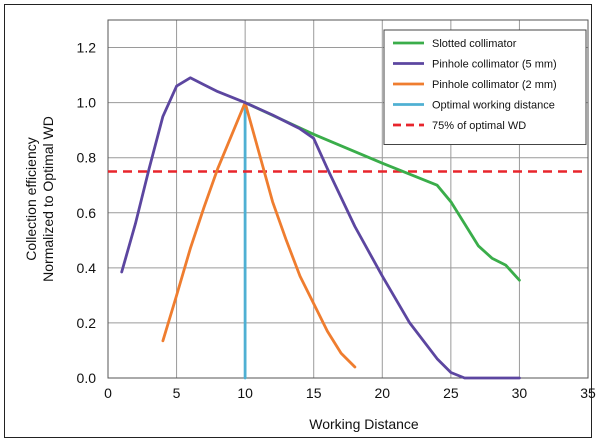 The height and width of the screenshot is (443, 597). What do you see at coordinates (494, 65) in the screenshot?
I see `legend-label: Pinhole collimator (5 mm)` at bounding box center [494, 65].